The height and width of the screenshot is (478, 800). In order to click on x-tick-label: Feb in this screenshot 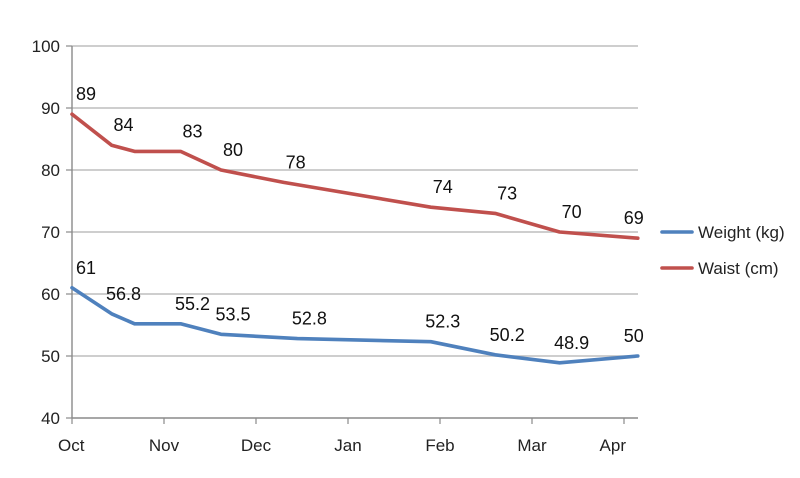, I will do `click(439, 445)`.